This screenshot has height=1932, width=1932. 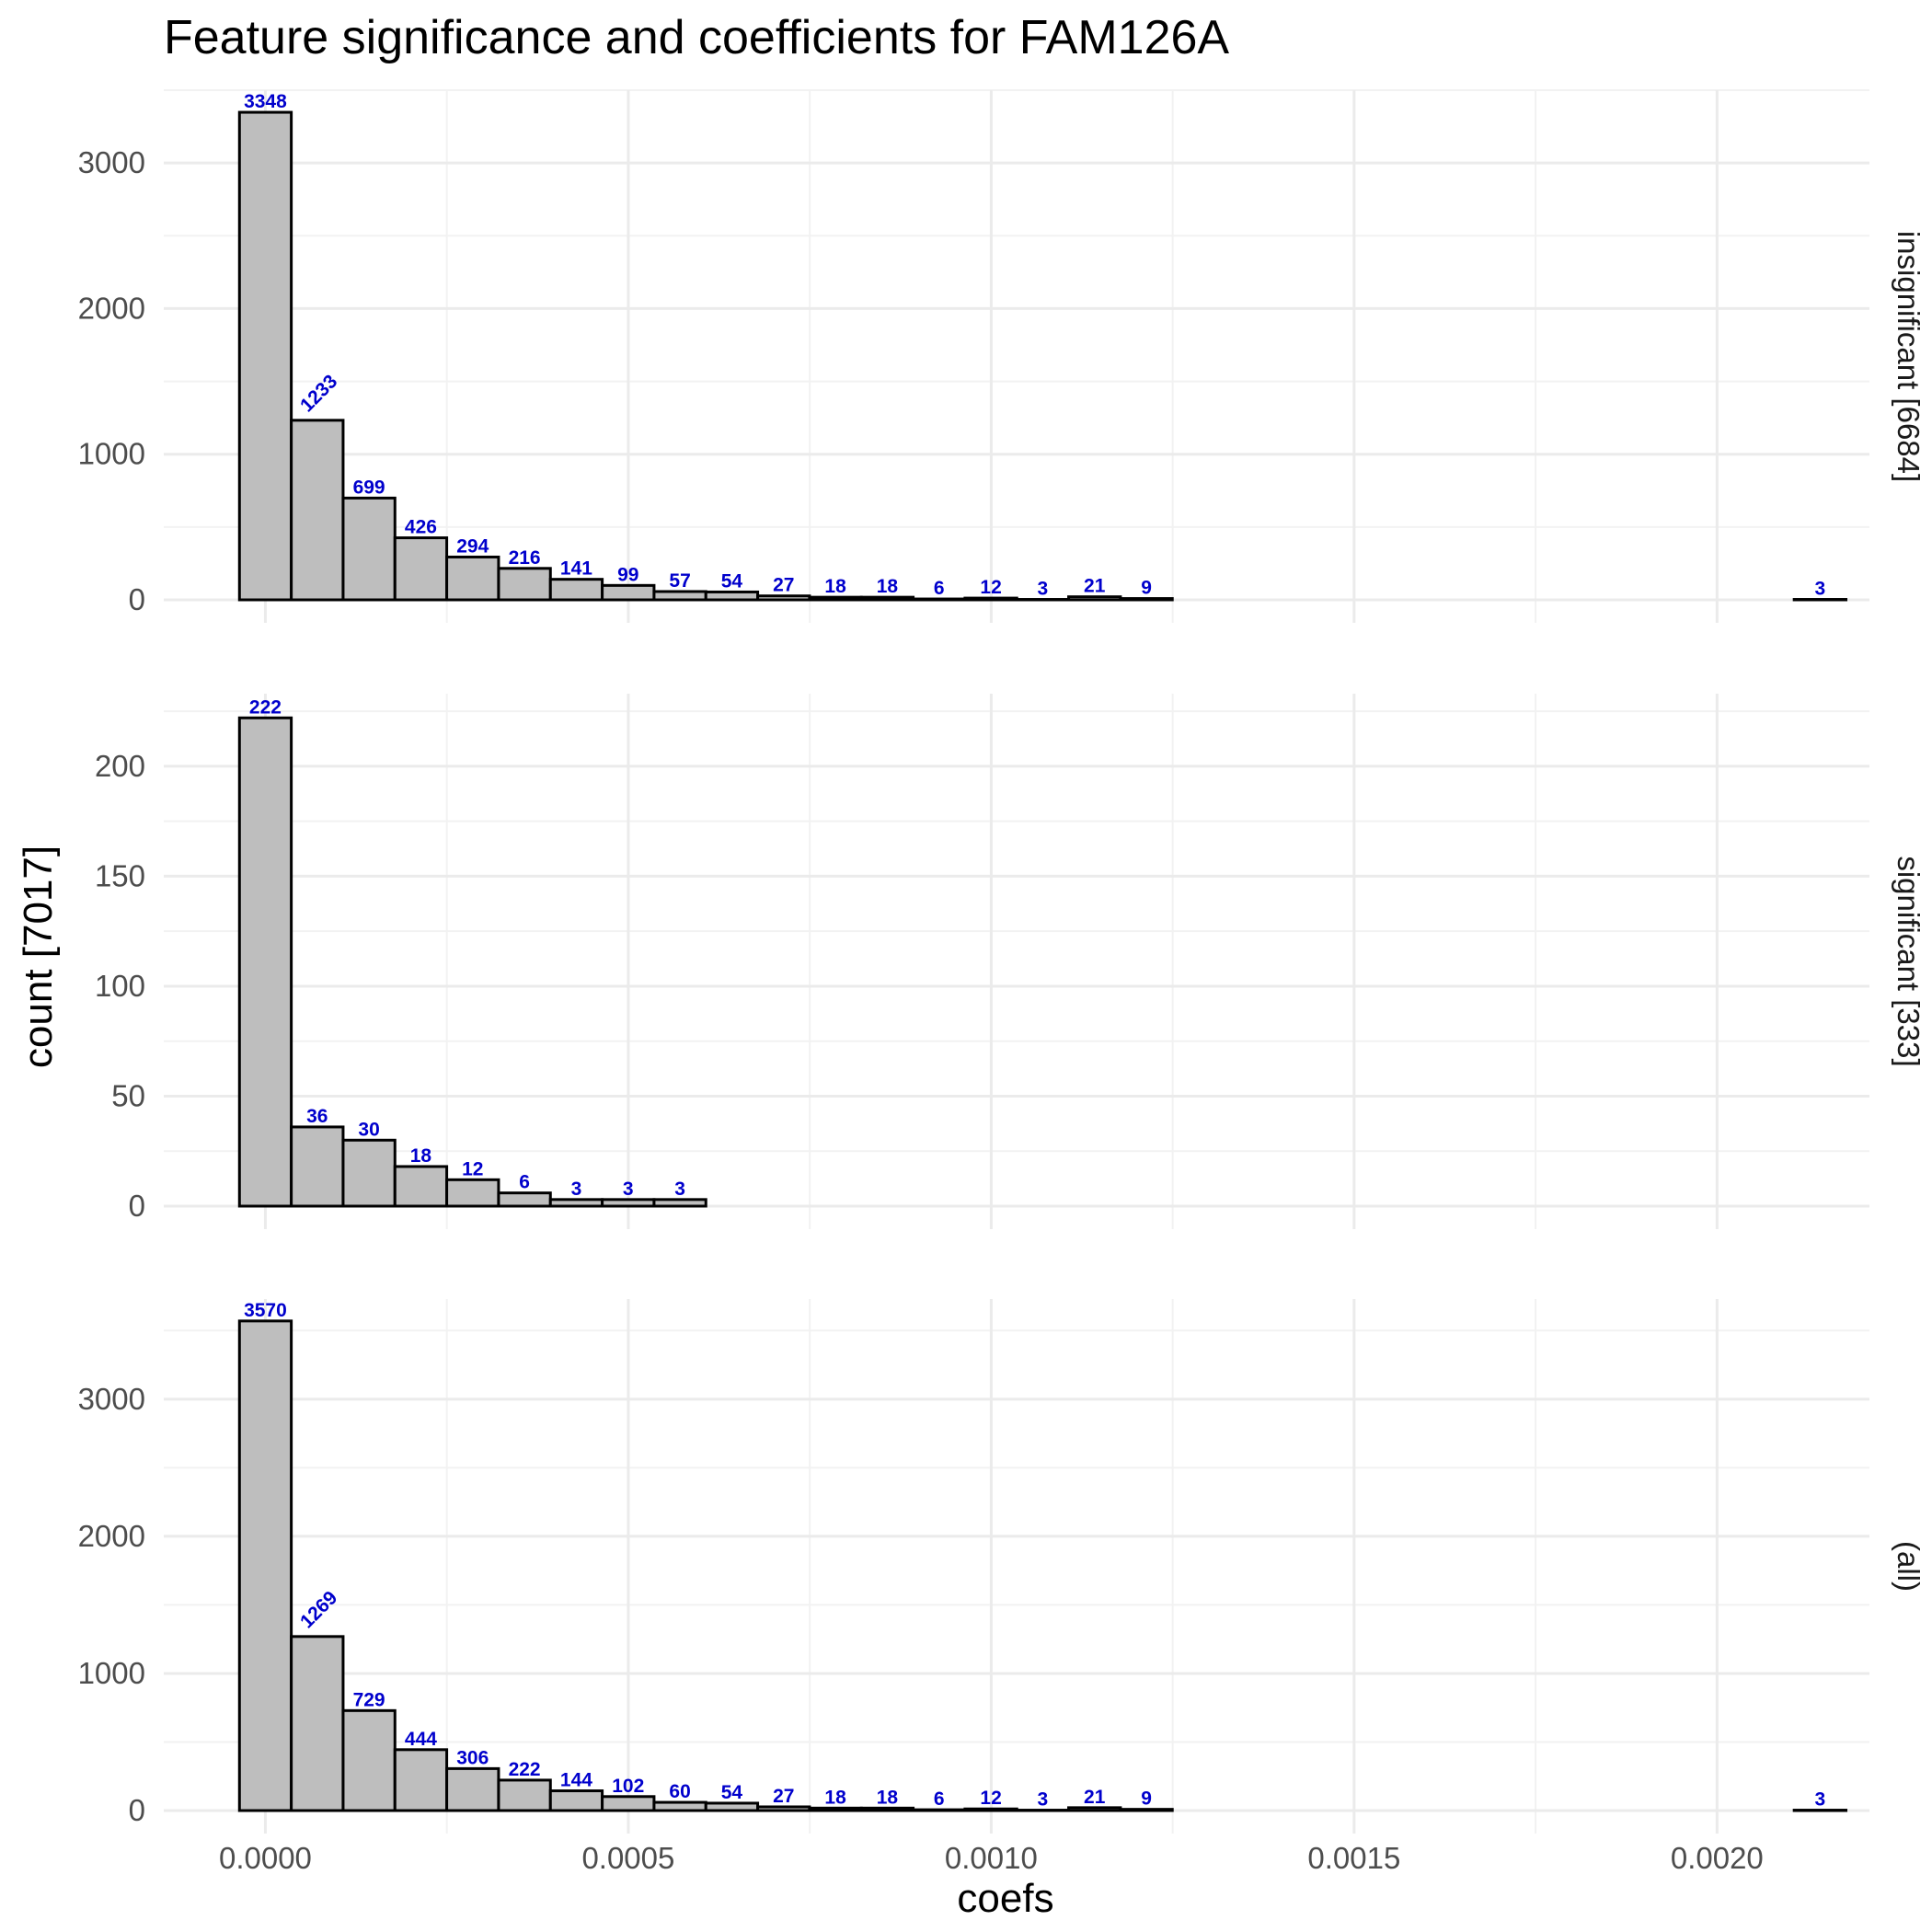 What do you see at coordinates (472, 1757) in the screenshot?
I see `bar-value-label: 306` at bounding box center [472, 1757].